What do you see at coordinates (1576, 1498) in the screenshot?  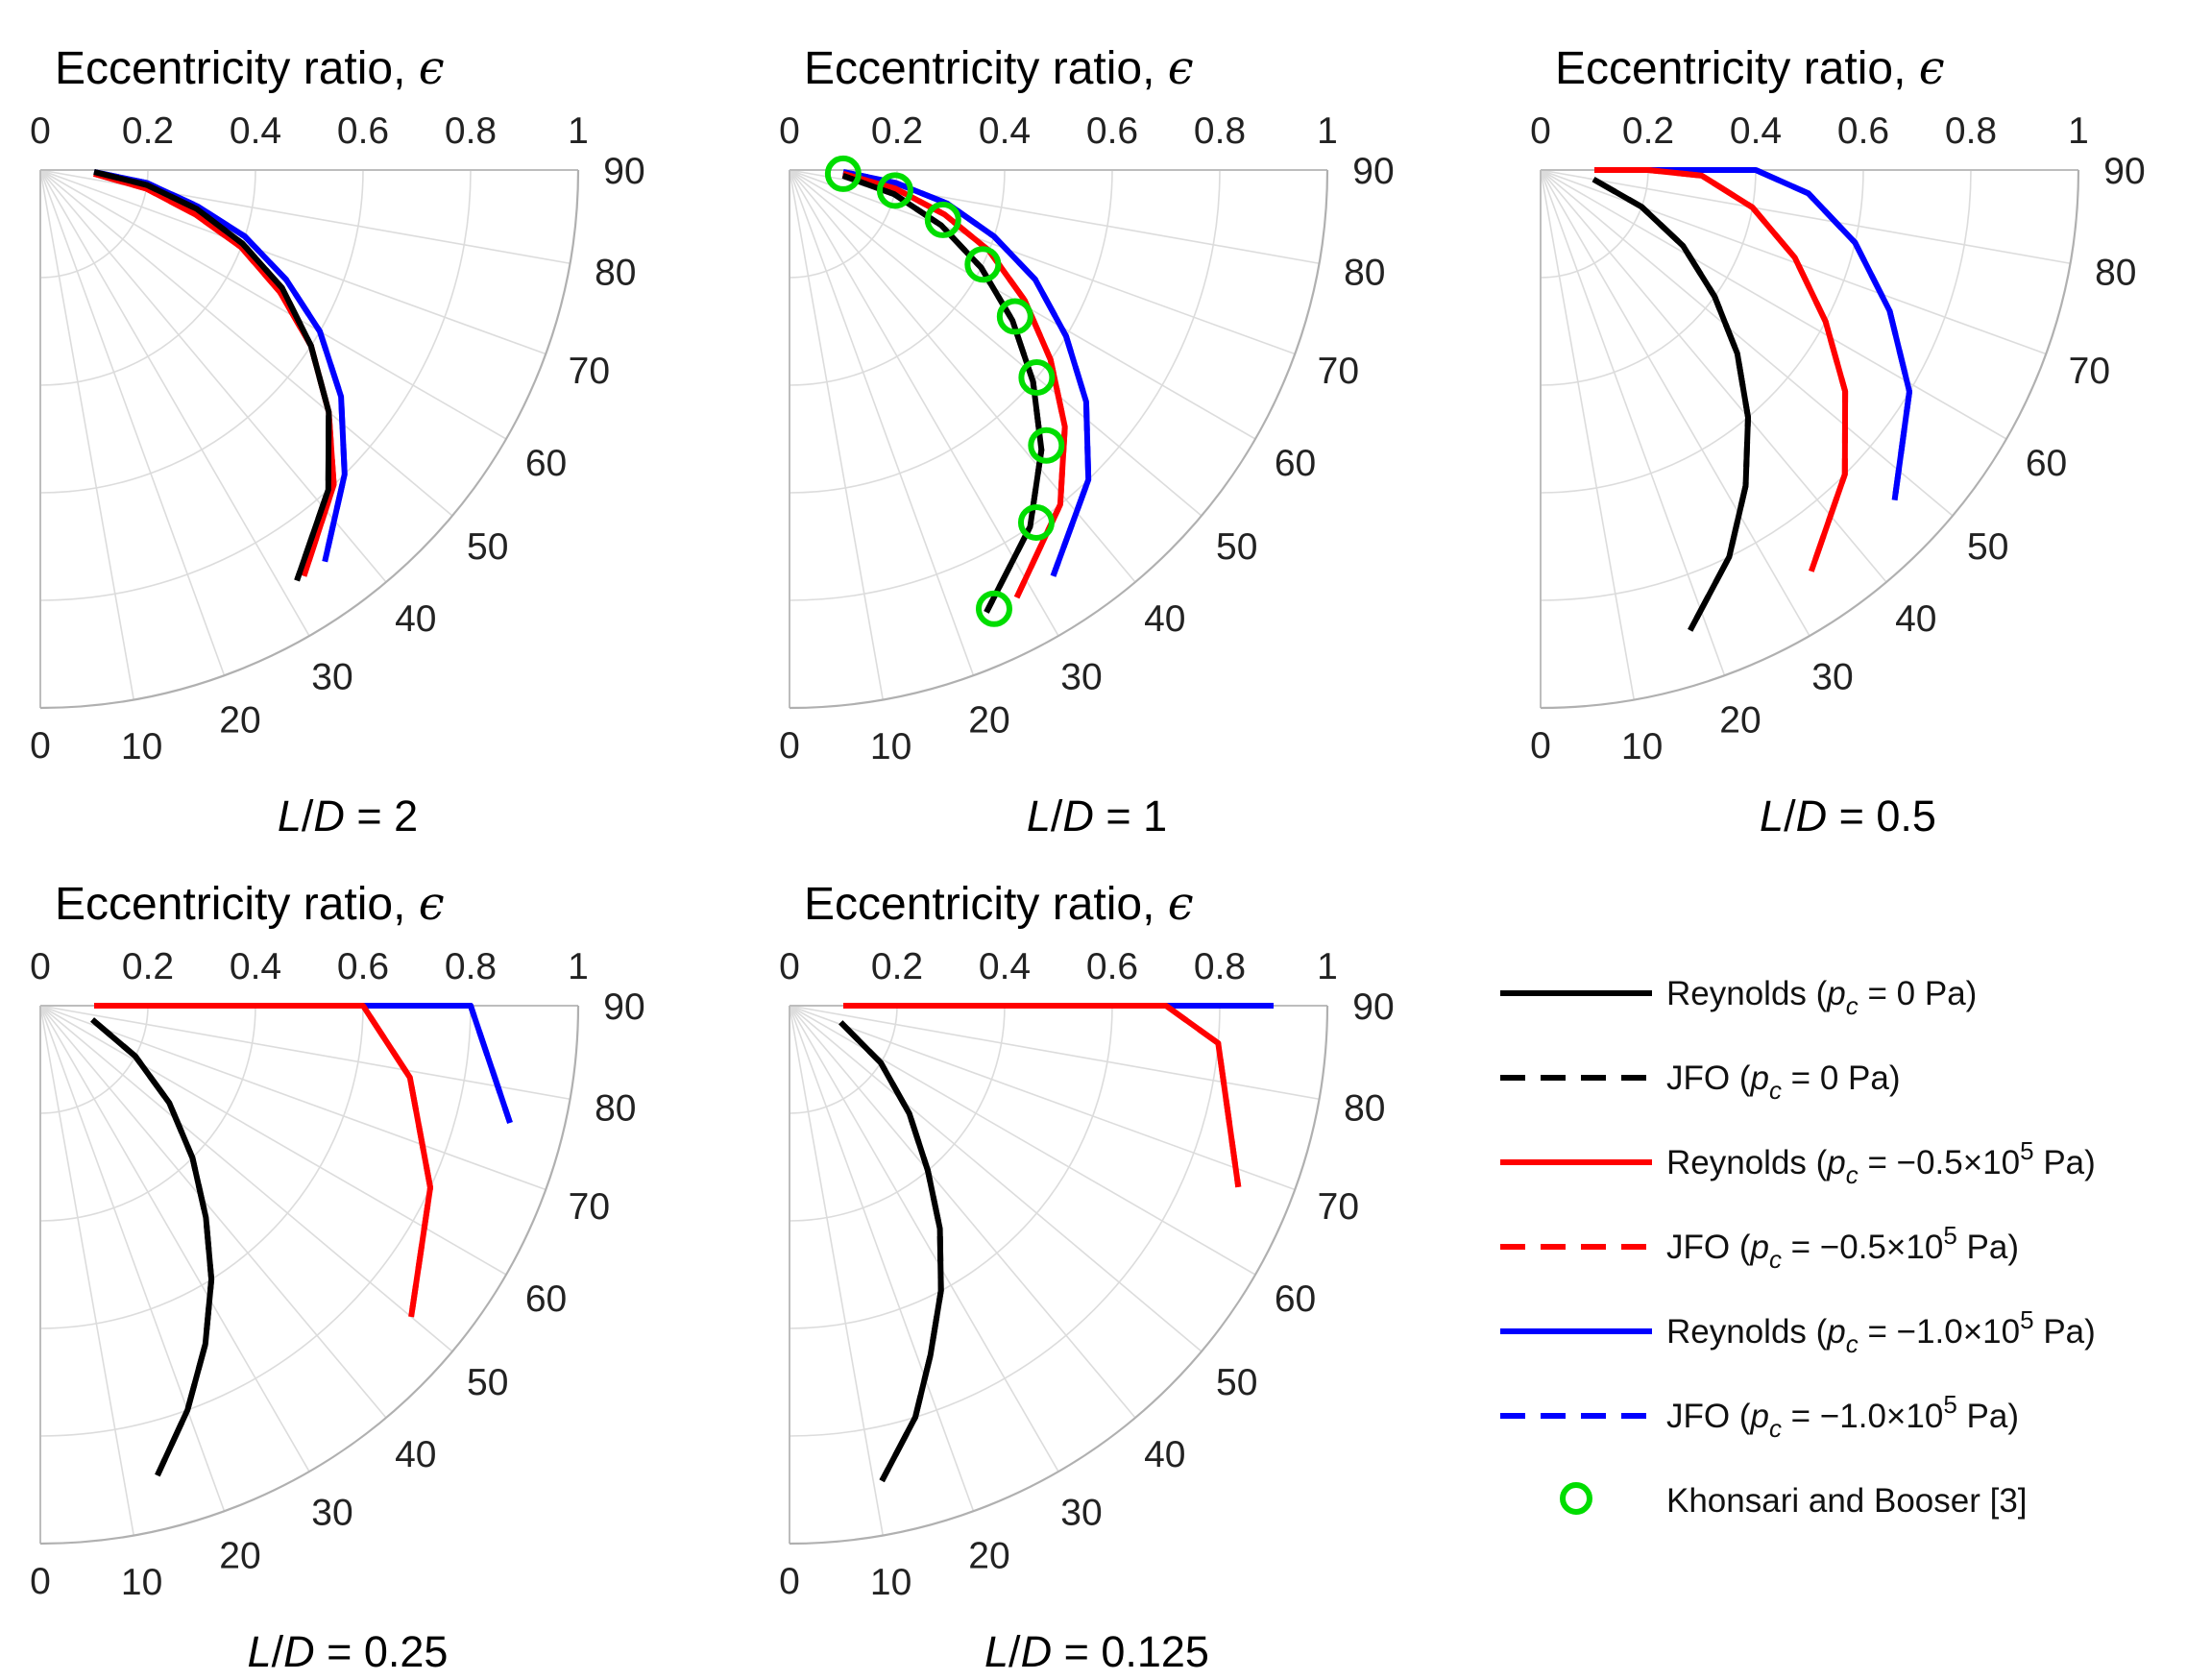 I see `legend-marker` at bounding box center [1576, 1498].